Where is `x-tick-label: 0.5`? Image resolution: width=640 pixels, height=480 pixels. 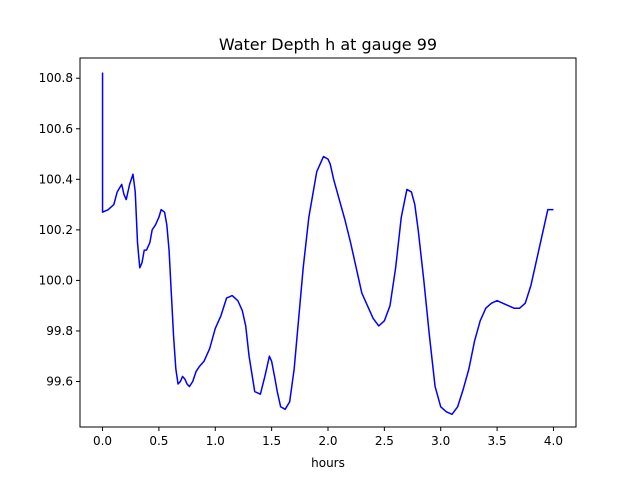 x-tick-label: 0.5 is located at coordinates (158, 441).